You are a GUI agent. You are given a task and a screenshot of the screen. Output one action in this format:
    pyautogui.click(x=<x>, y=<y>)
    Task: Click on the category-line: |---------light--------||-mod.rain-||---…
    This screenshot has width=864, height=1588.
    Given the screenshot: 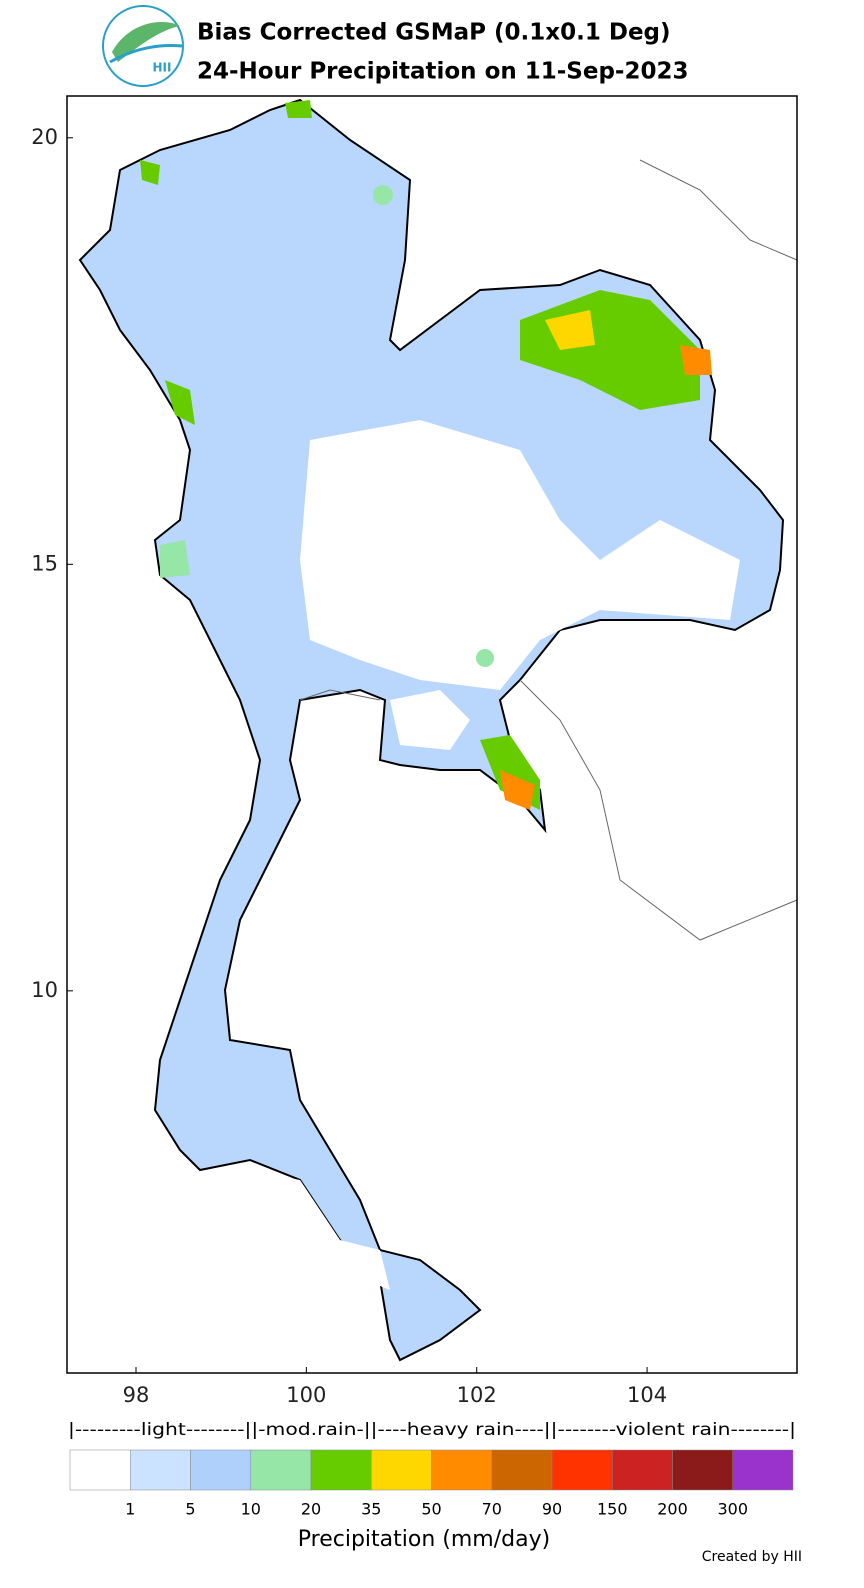 What is the action you would take?
    pyautogui.click(x=432, y=1430)
    